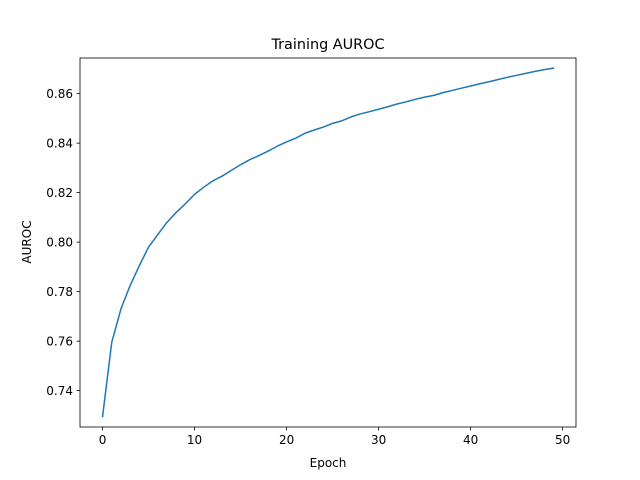  What do you see at coordinates (59, 143) in the screenshot?
I see `y-tick-label: 0.84` at bounding box center [59, 143].